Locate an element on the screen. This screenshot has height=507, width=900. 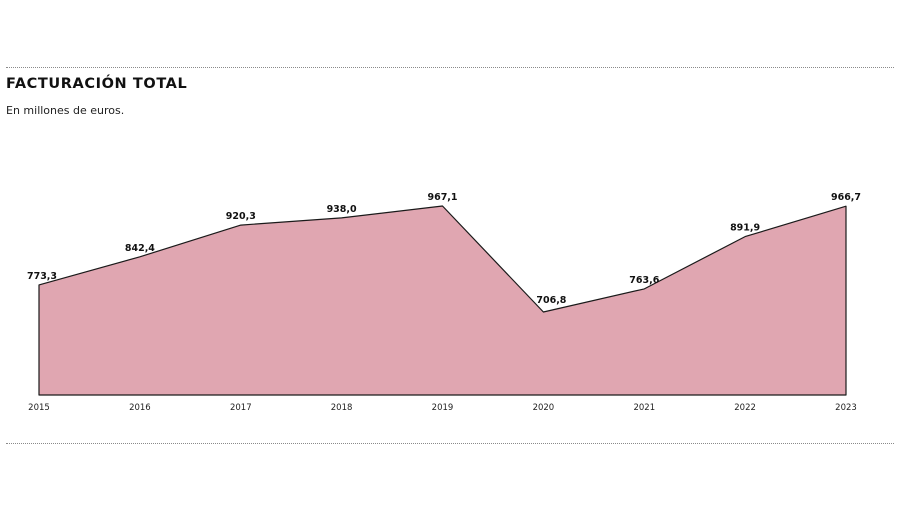
value-label: 891,9 is located at coordinates (745, 228).